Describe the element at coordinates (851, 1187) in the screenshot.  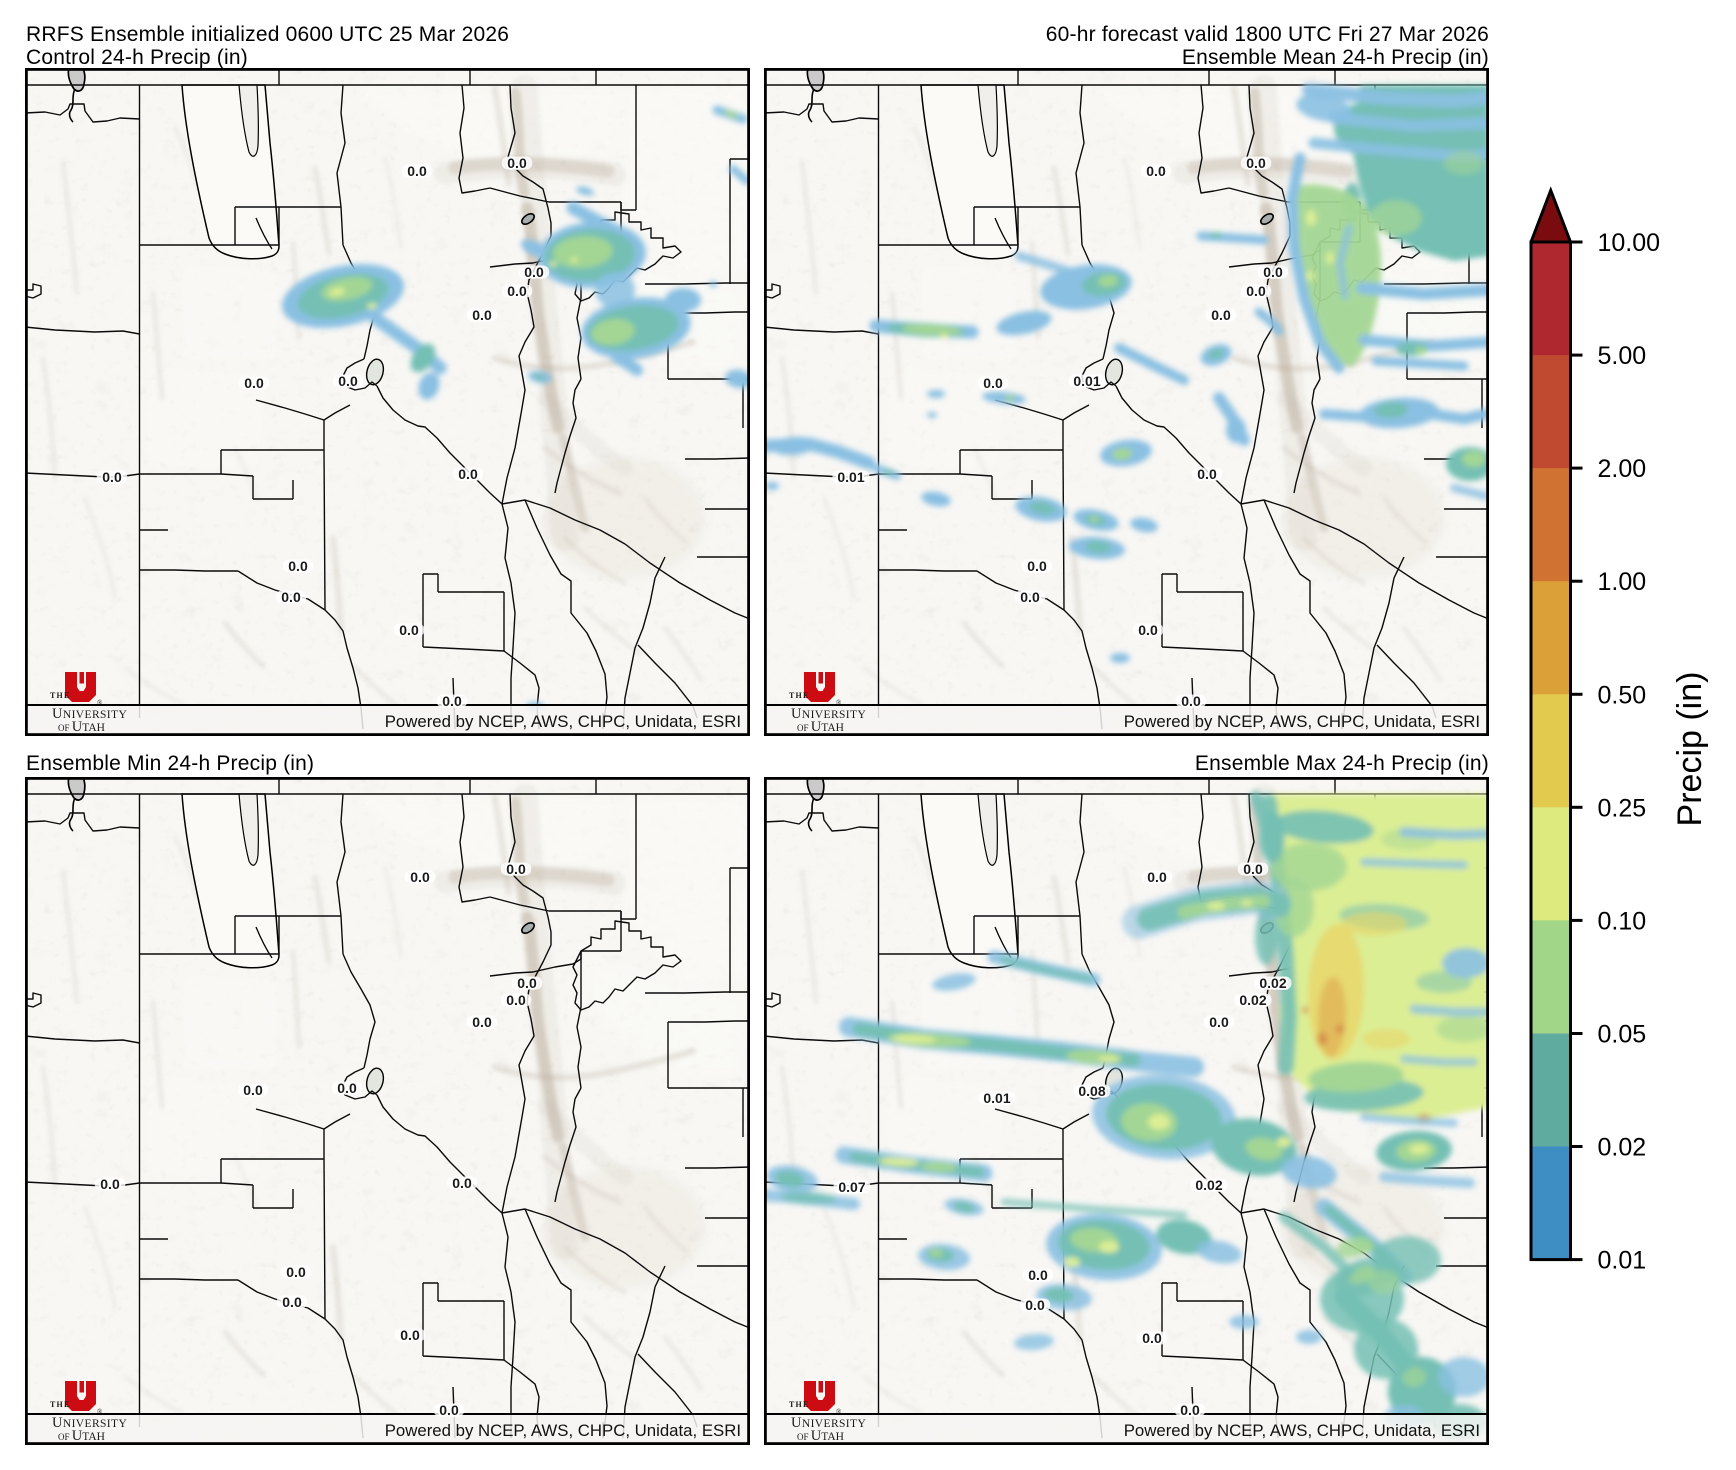
I see `svg-text: 0.07` at that location.